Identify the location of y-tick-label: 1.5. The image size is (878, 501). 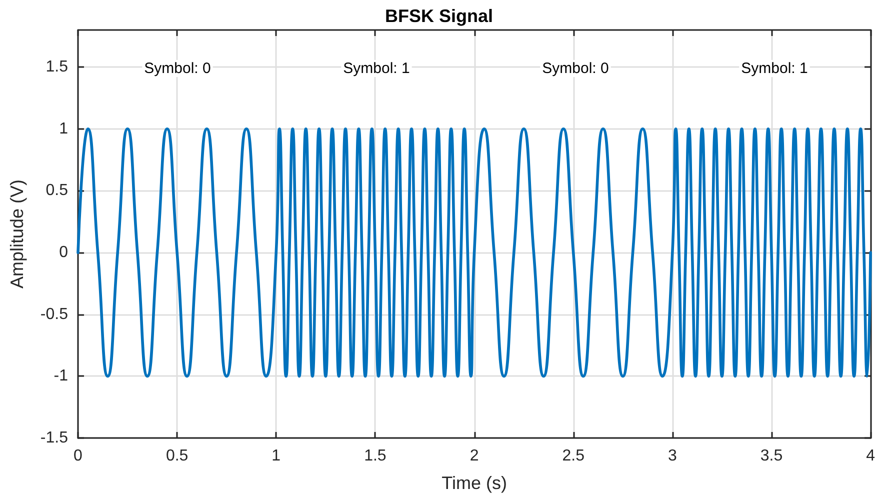
(57, 67).